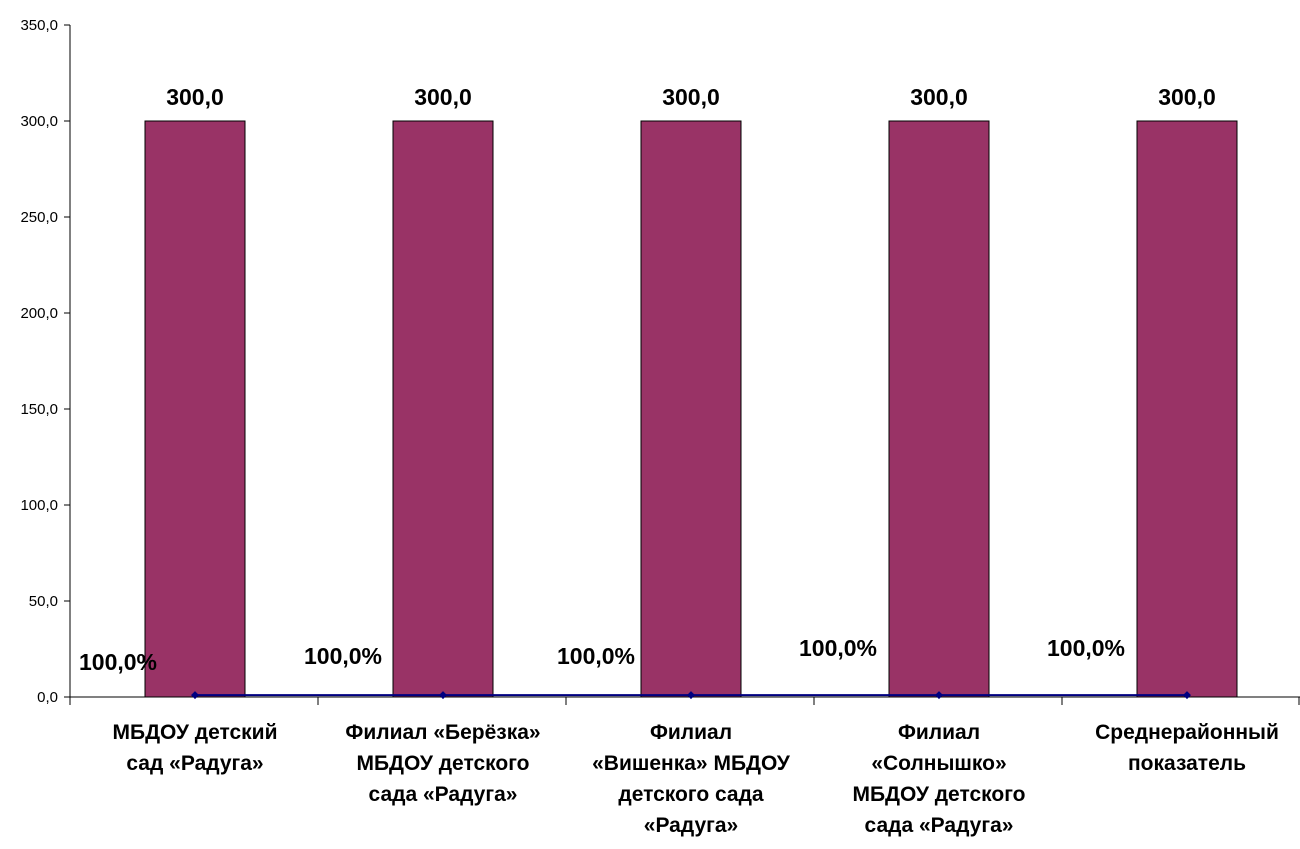 The width and height of the screenshot is (1300, 849). I want to click on y-tick-label: 150,0, so click(39, 409).